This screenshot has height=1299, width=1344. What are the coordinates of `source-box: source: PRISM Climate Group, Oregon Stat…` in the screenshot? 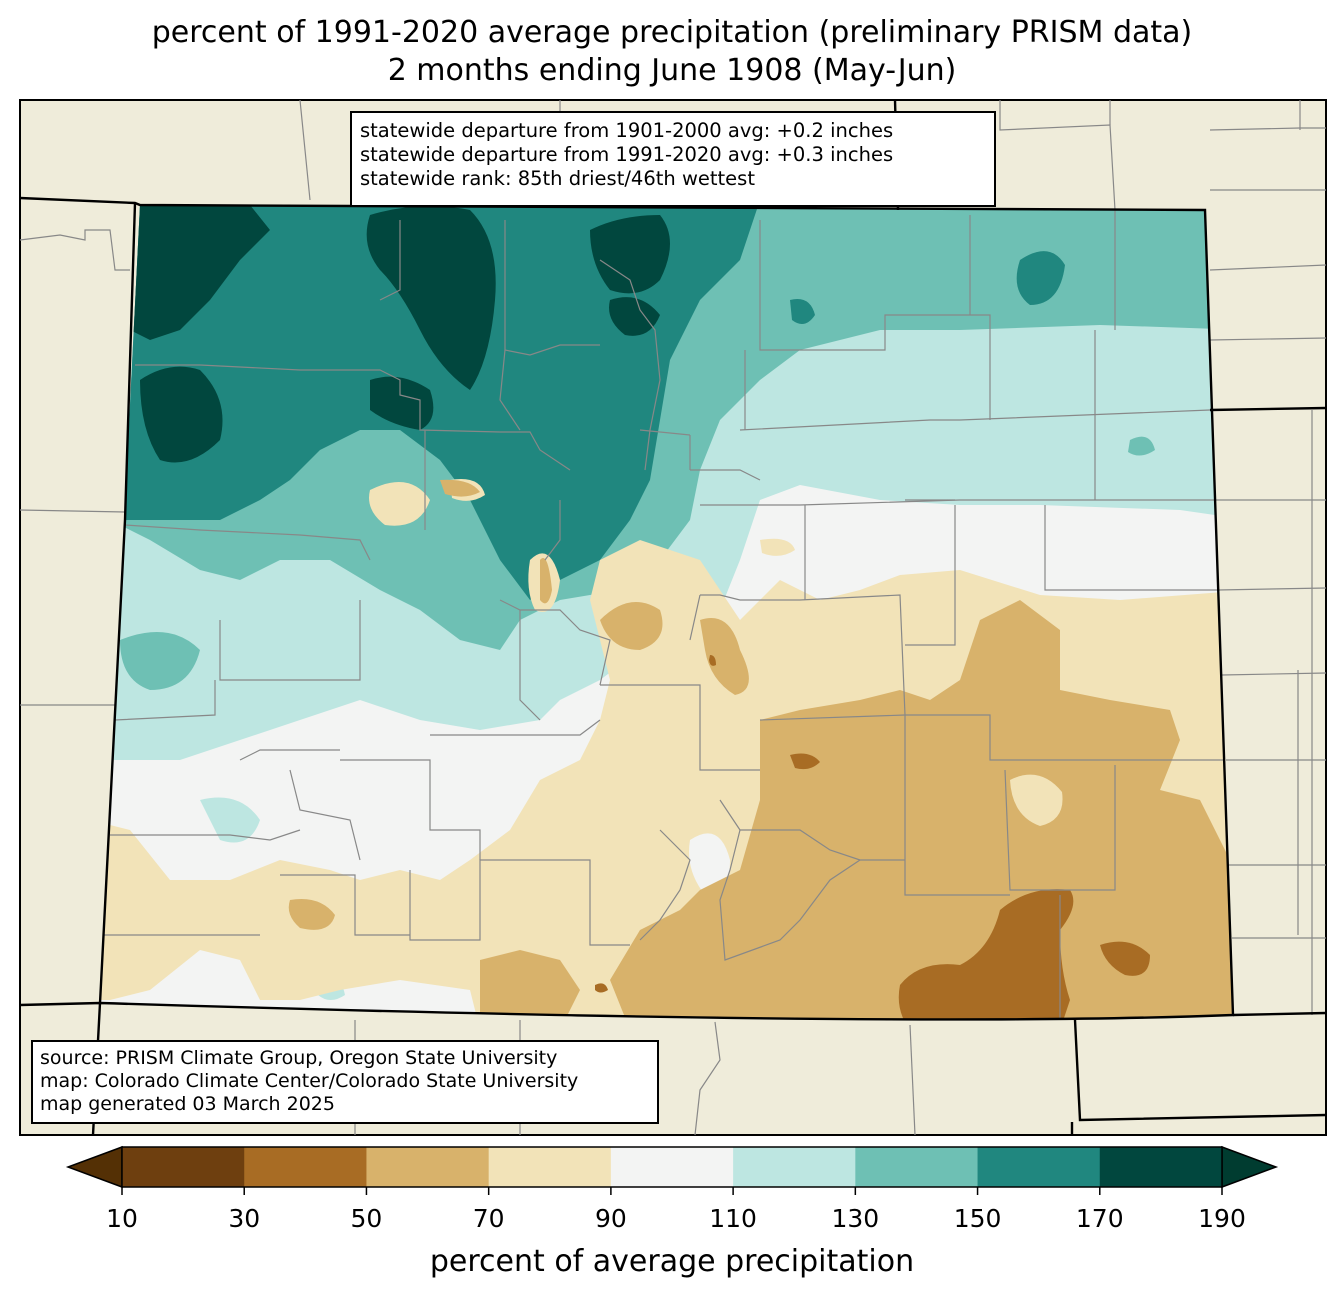 It's located at (345, 1082).